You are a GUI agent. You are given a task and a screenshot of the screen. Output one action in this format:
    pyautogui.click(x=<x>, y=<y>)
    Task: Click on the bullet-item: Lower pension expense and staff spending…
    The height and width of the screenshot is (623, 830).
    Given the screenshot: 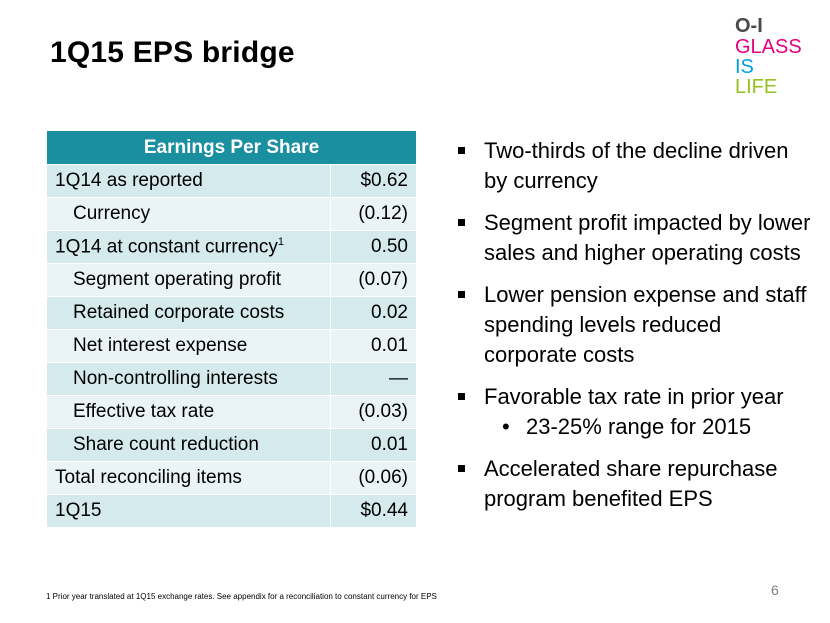 What is the action you would take?
    pyautogui.click(x=634, y=325)
    